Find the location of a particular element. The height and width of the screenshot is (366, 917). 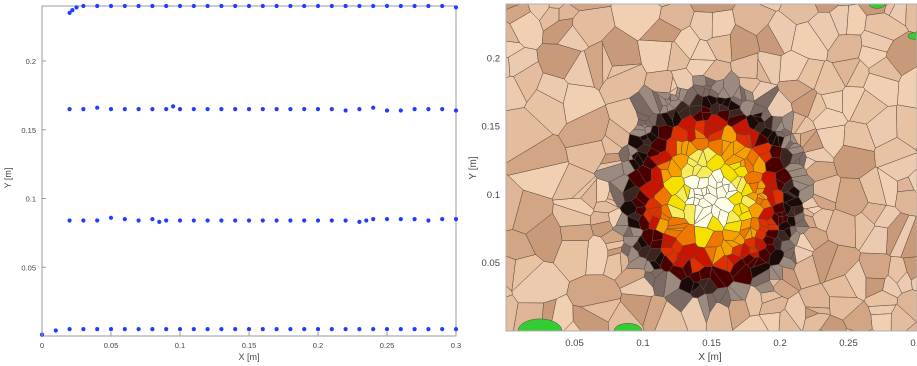

left-x-tick-labels: 0 0.05 0.1 0.15 0.2 0.25 0.3 is located at coordinates (250, 341).